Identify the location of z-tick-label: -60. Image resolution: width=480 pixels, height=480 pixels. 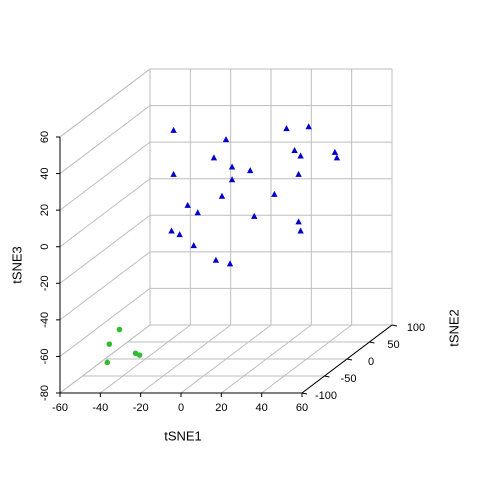
(45, 356).